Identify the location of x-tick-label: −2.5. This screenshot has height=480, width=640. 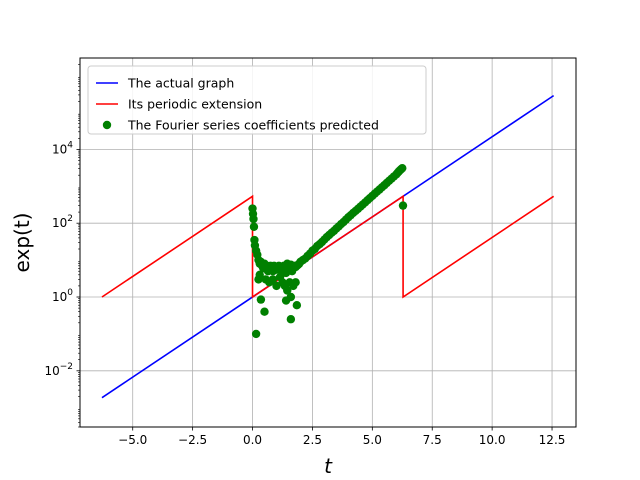
(192, 440).